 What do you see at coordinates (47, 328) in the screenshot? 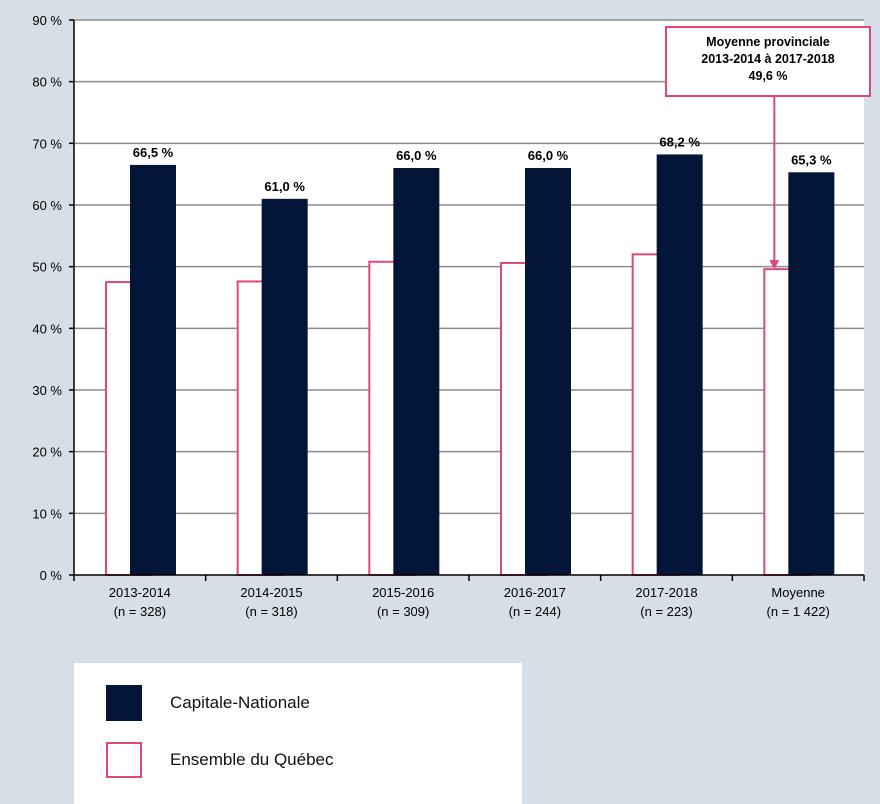
I see `y-tick-label: 40 %` at bounding box center [47, 328].